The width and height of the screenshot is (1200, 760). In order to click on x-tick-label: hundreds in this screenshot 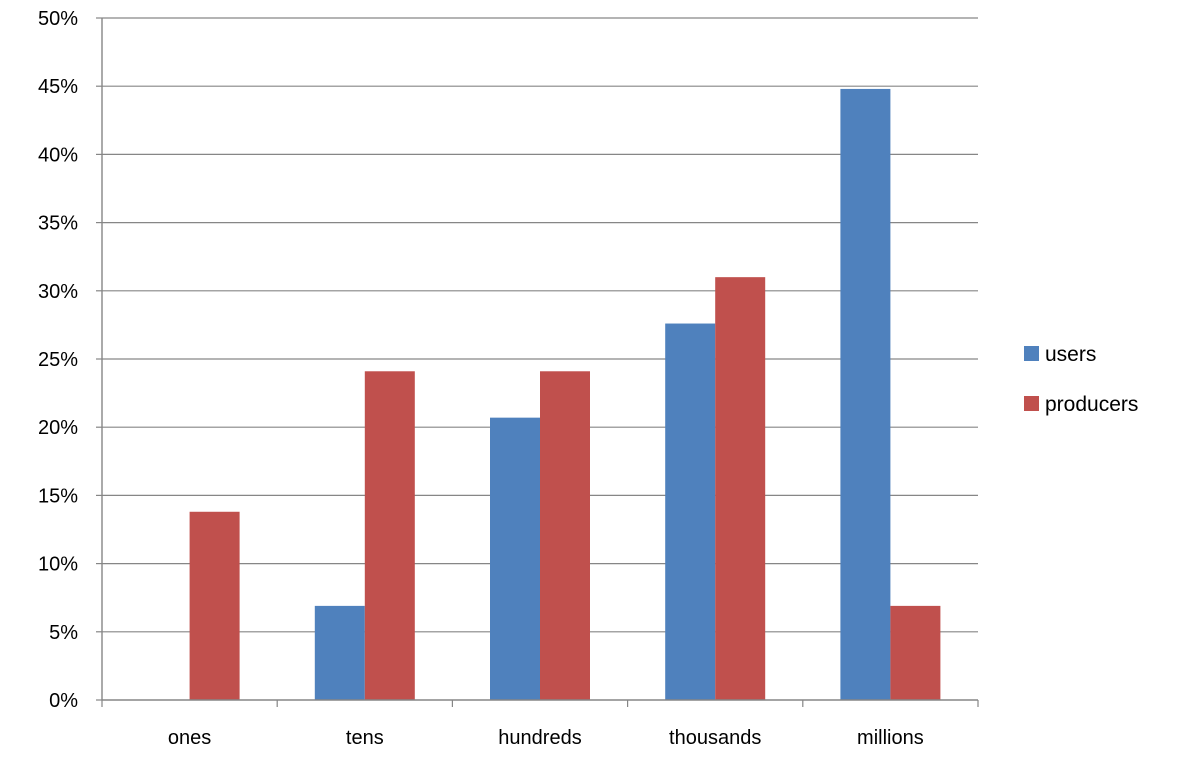, I will do `click(539, 738)`.